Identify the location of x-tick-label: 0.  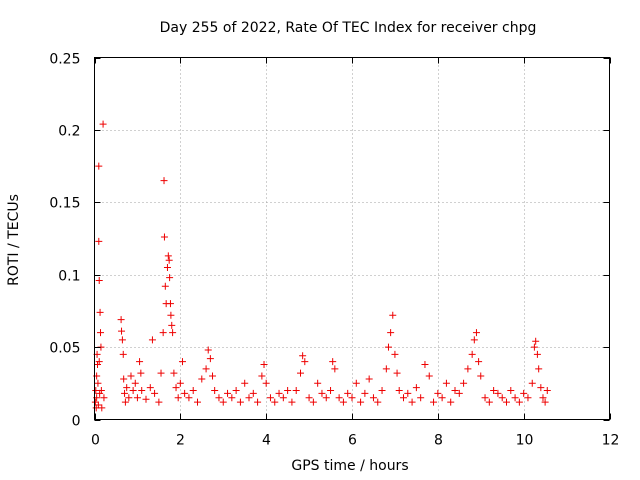
(95, 441).